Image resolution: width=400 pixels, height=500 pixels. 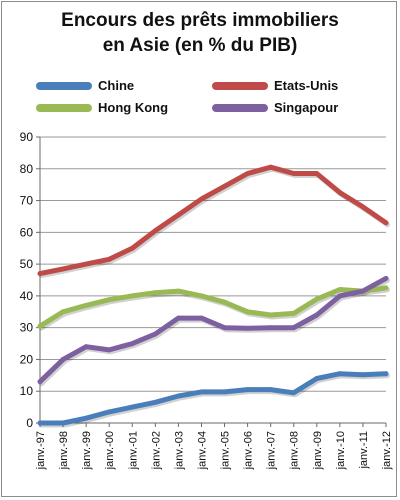 I want to click on x-tick-label: janv.-05, so click(x=226, y=450).